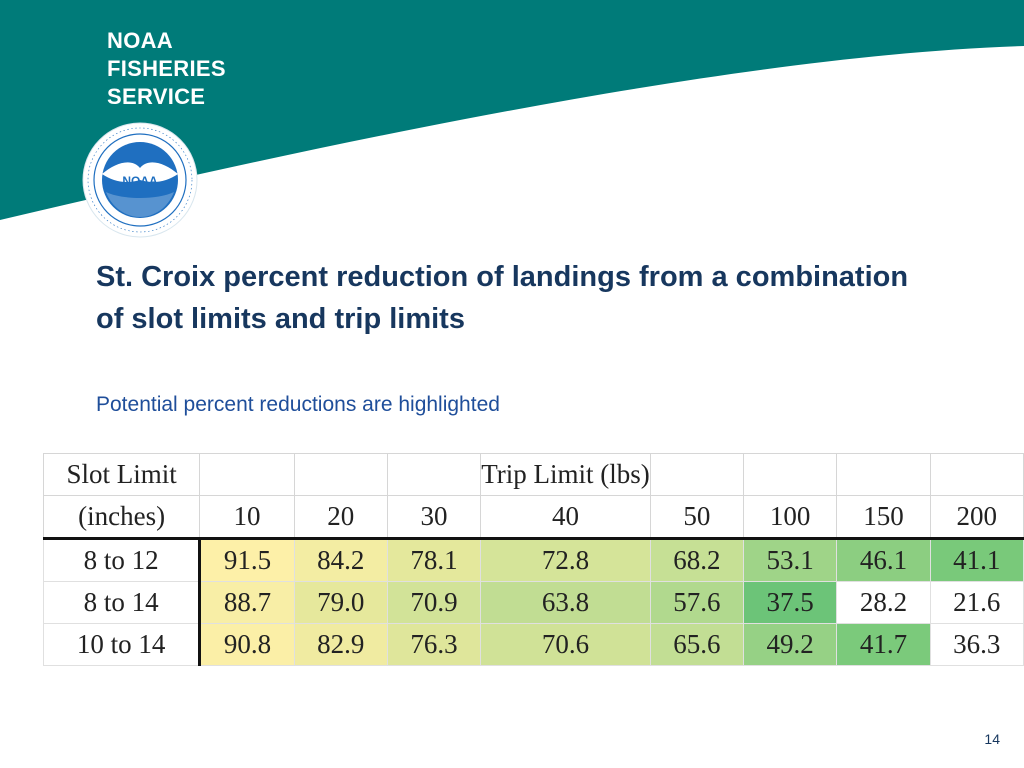  Describe the element at coordinates (976, 559) in the screenshot. I see `table-cell: 41.1` at that location.